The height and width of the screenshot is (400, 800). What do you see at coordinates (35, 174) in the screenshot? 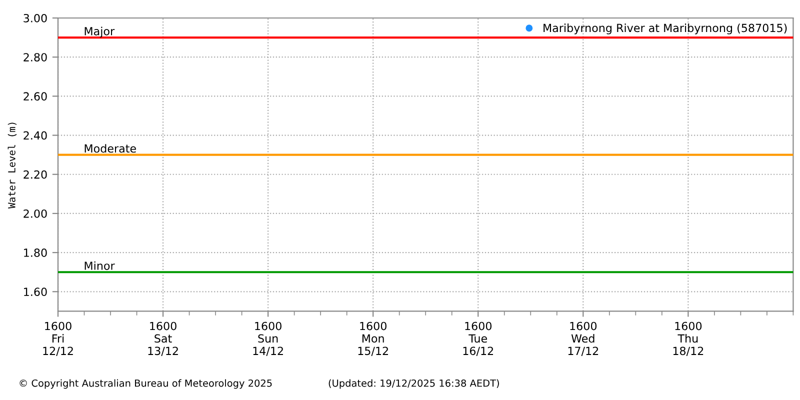
I see `y-tick-label: 2.20` at bounding box center [35, 174].